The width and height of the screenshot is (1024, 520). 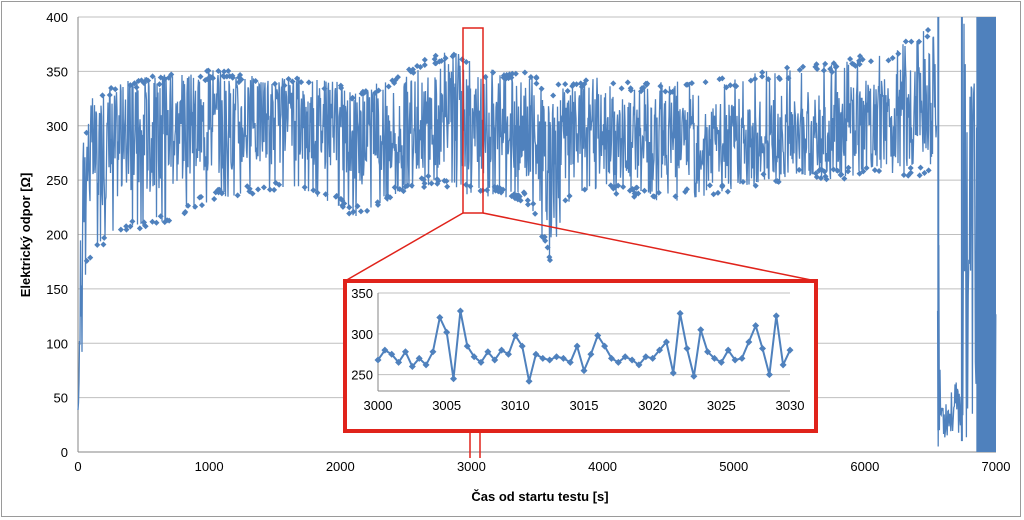 I want to click on inset-x-tick-label: 3030, so click(x=790, y=405).